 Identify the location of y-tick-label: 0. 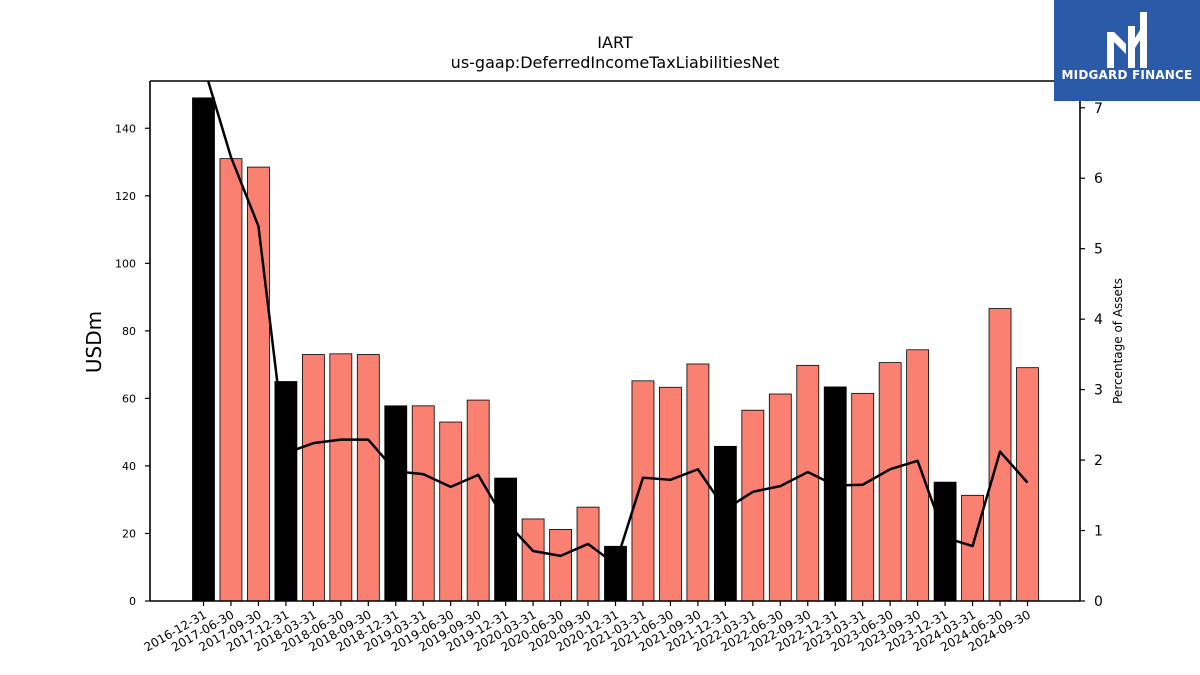
(132, 601).